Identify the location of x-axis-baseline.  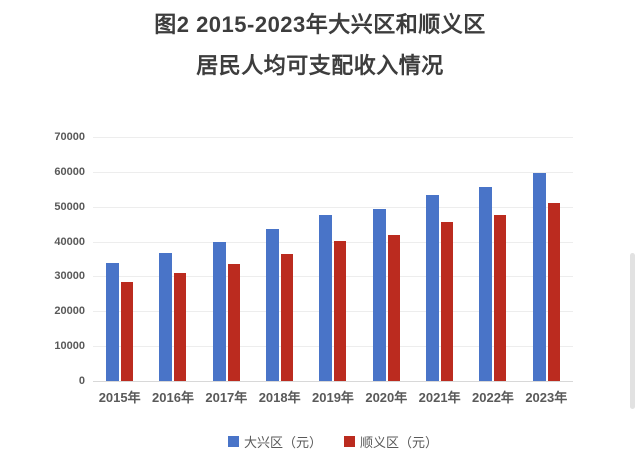
(333, 381).